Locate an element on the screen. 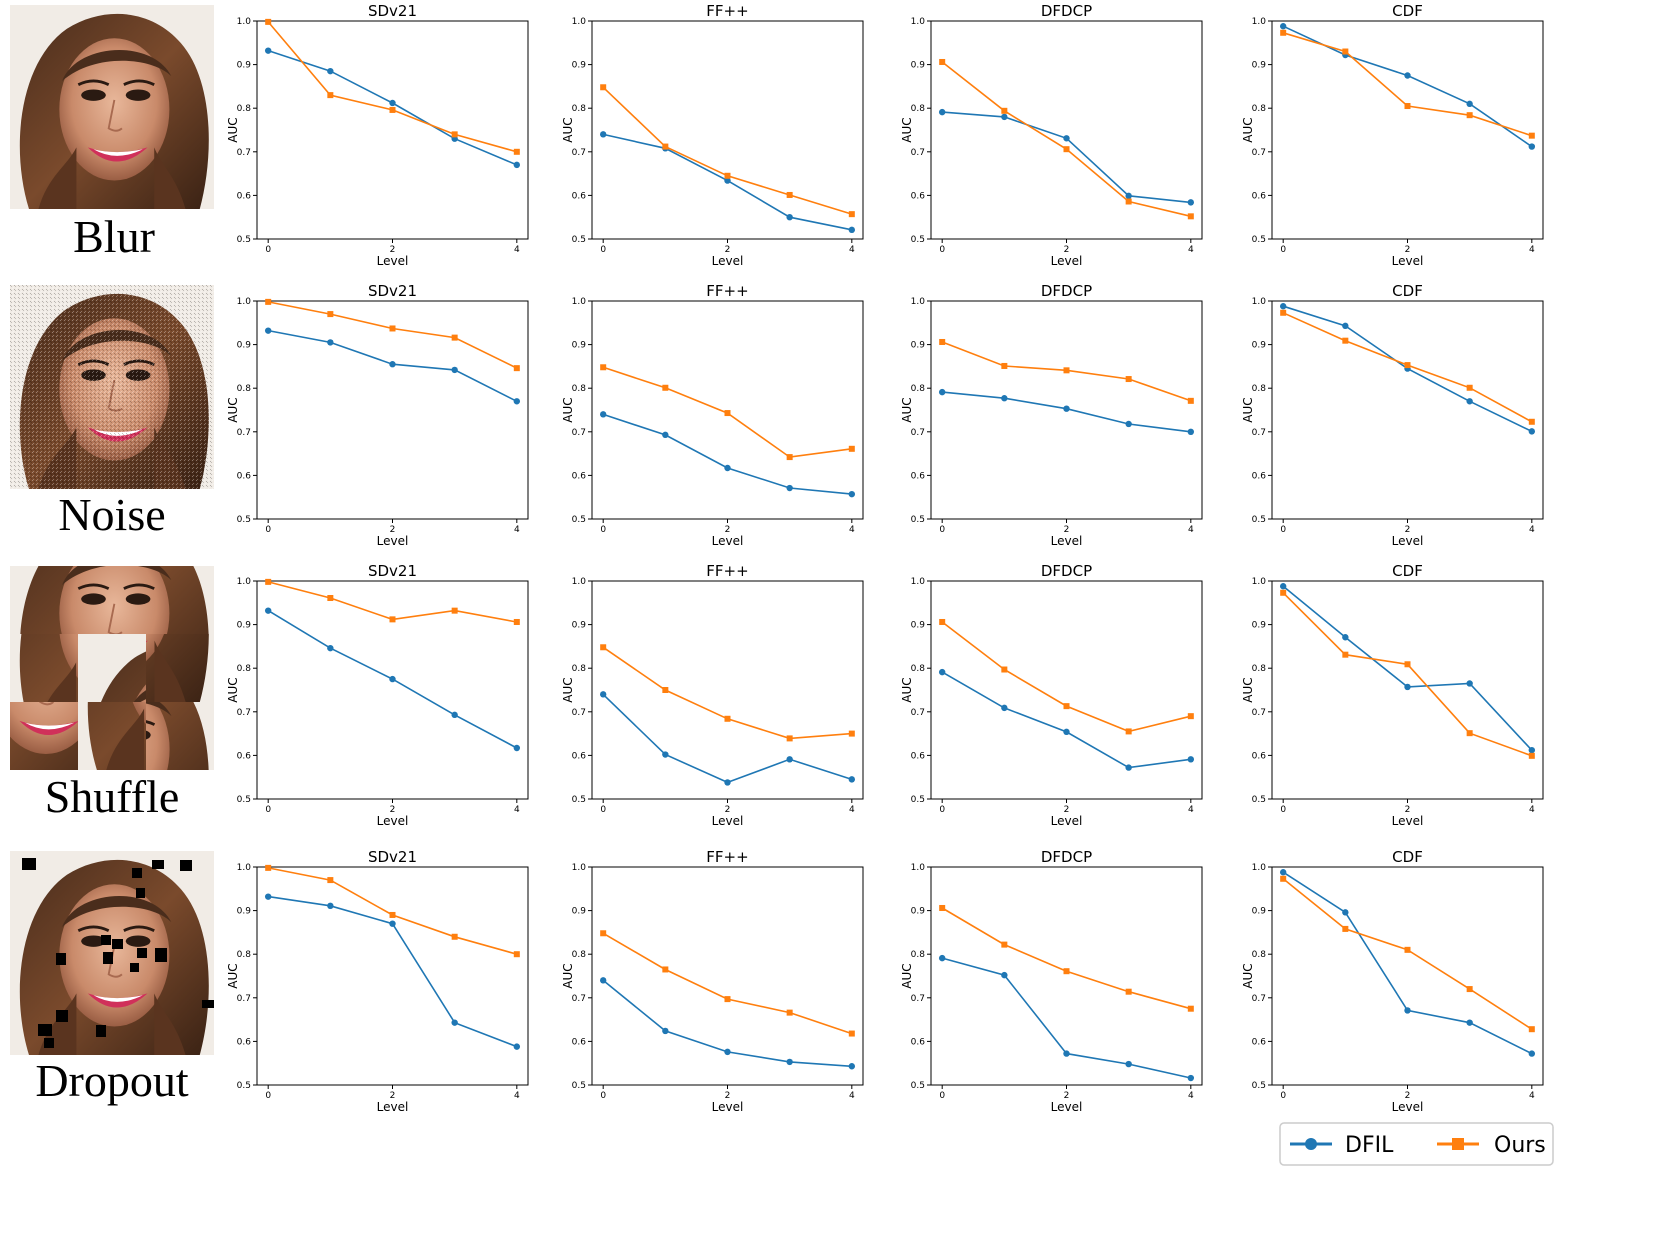  x-tick-label: 4 is located at coordinates (852, 250).